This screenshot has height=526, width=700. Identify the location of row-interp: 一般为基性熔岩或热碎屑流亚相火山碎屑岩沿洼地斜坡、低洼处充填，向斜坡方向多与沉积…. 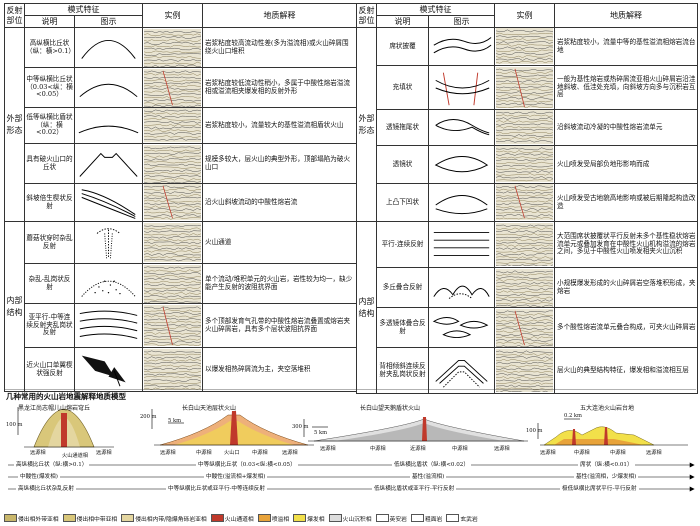
(626, 87).